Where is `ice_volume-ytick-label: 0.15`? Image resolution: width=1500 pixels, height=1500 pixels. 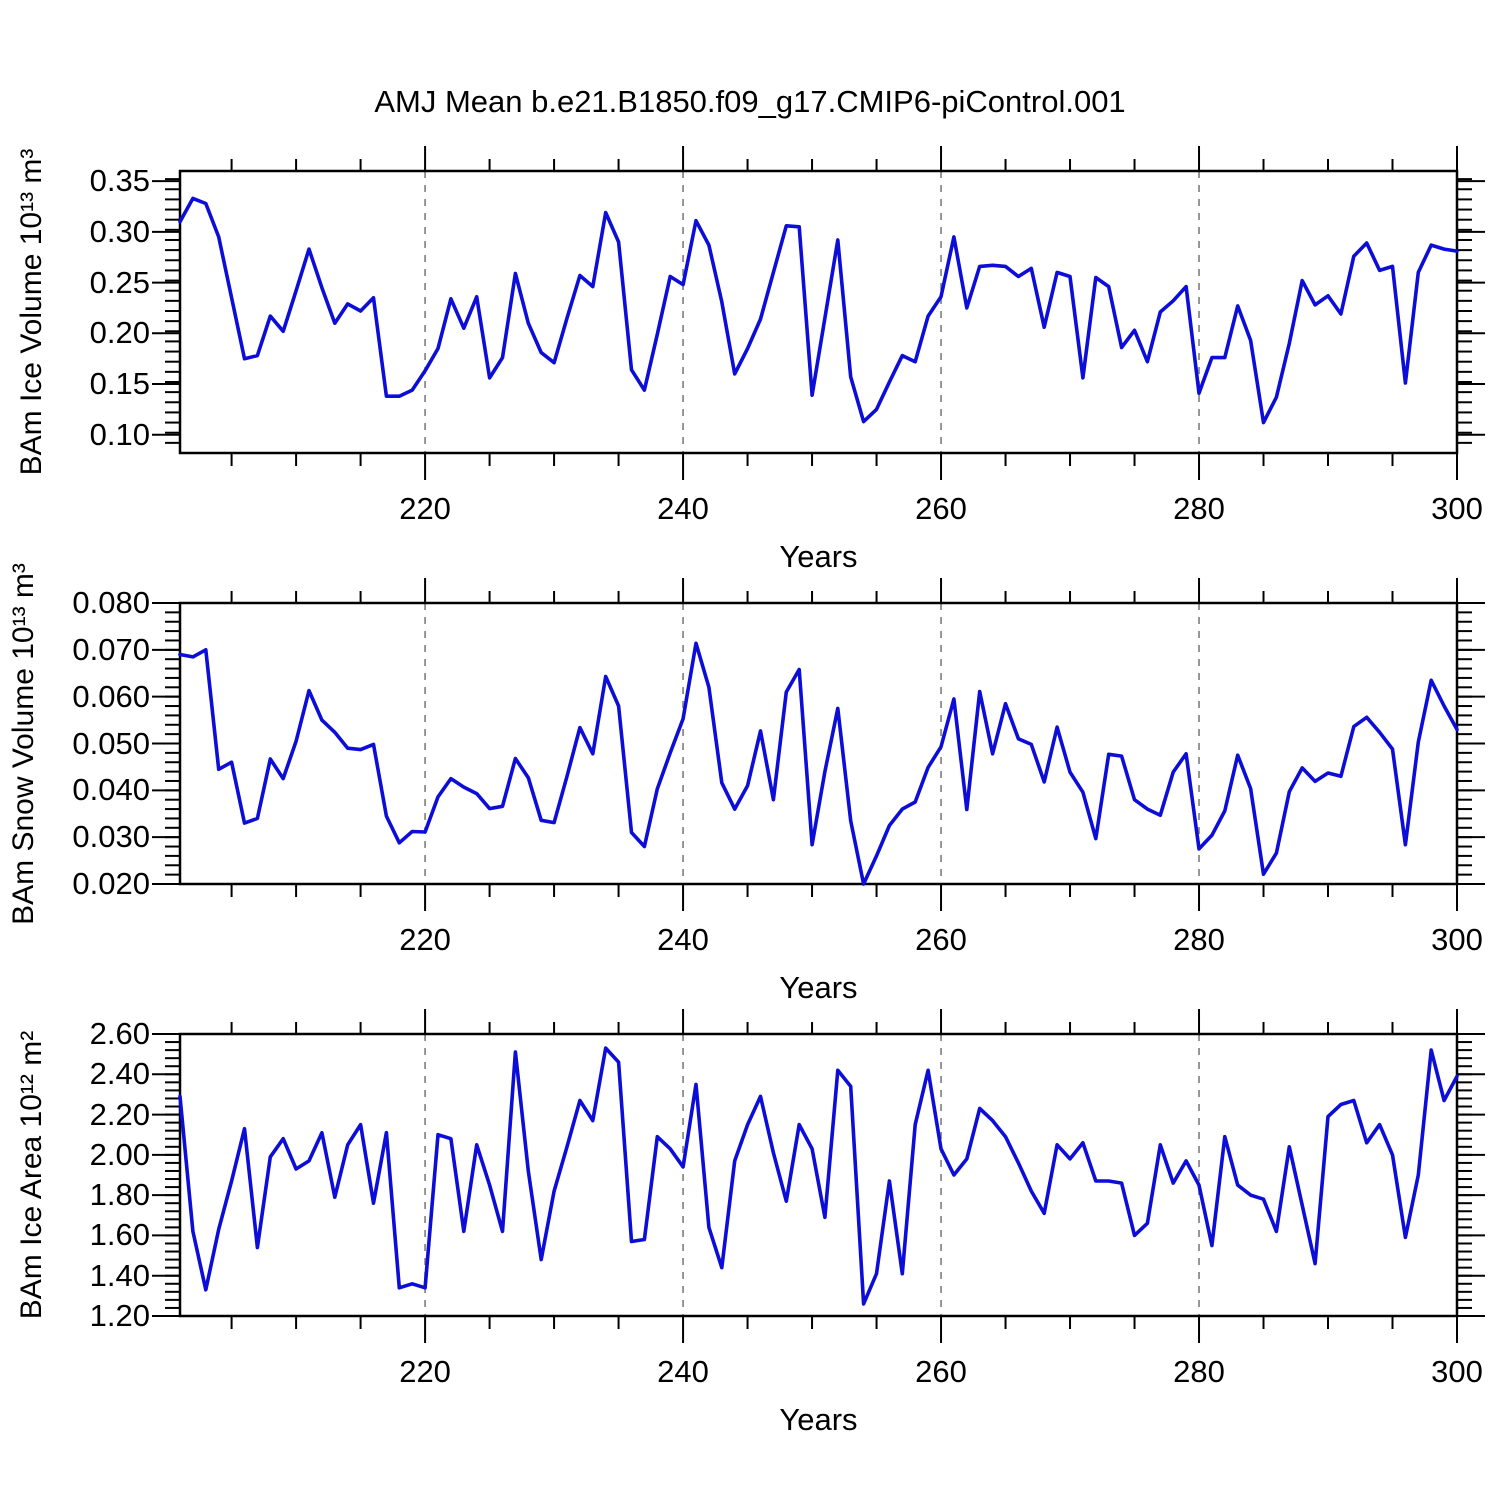 ice_volume-ytick-label: 0.15 is located at coordinates (119, 384).